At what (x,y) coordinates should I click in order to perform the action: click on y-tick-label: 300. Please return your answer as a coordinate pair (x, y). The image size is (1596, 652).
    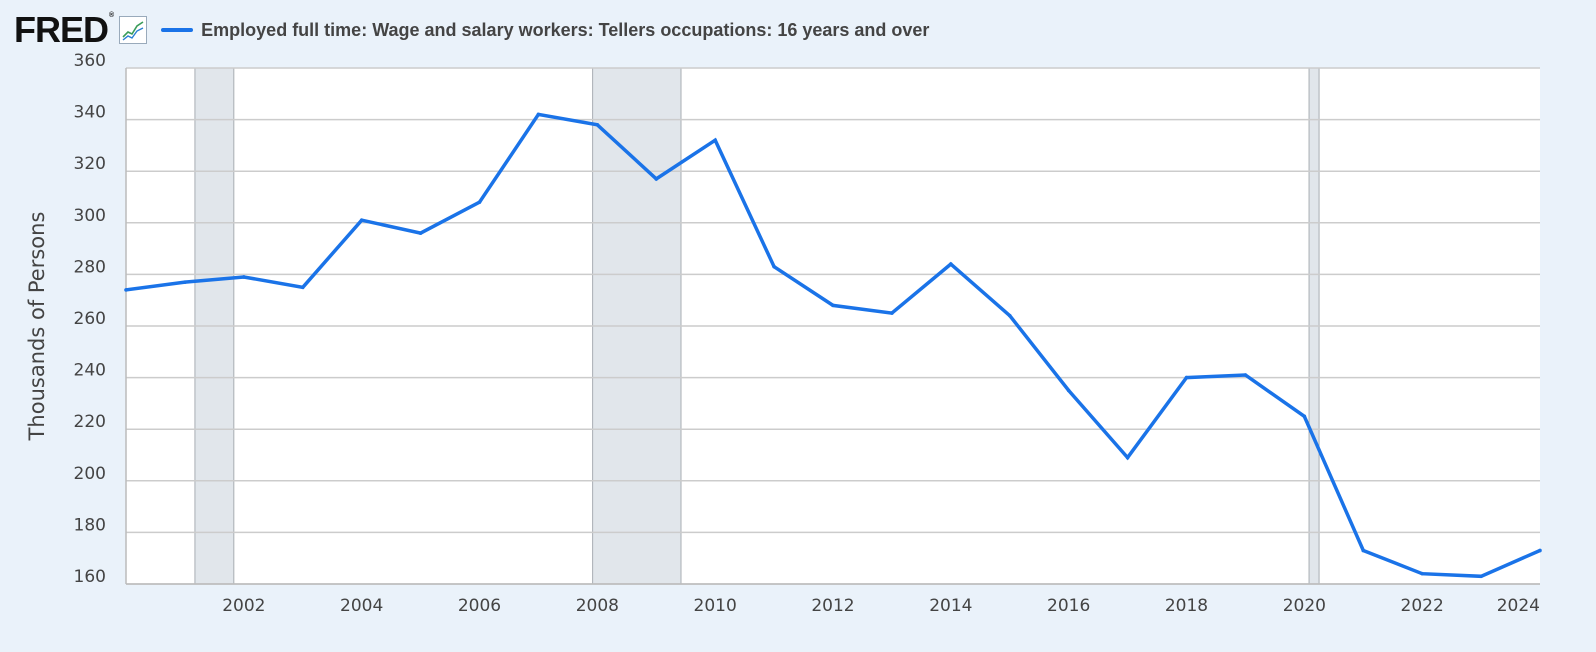
    Looking at the image, I should click on (90, 216).